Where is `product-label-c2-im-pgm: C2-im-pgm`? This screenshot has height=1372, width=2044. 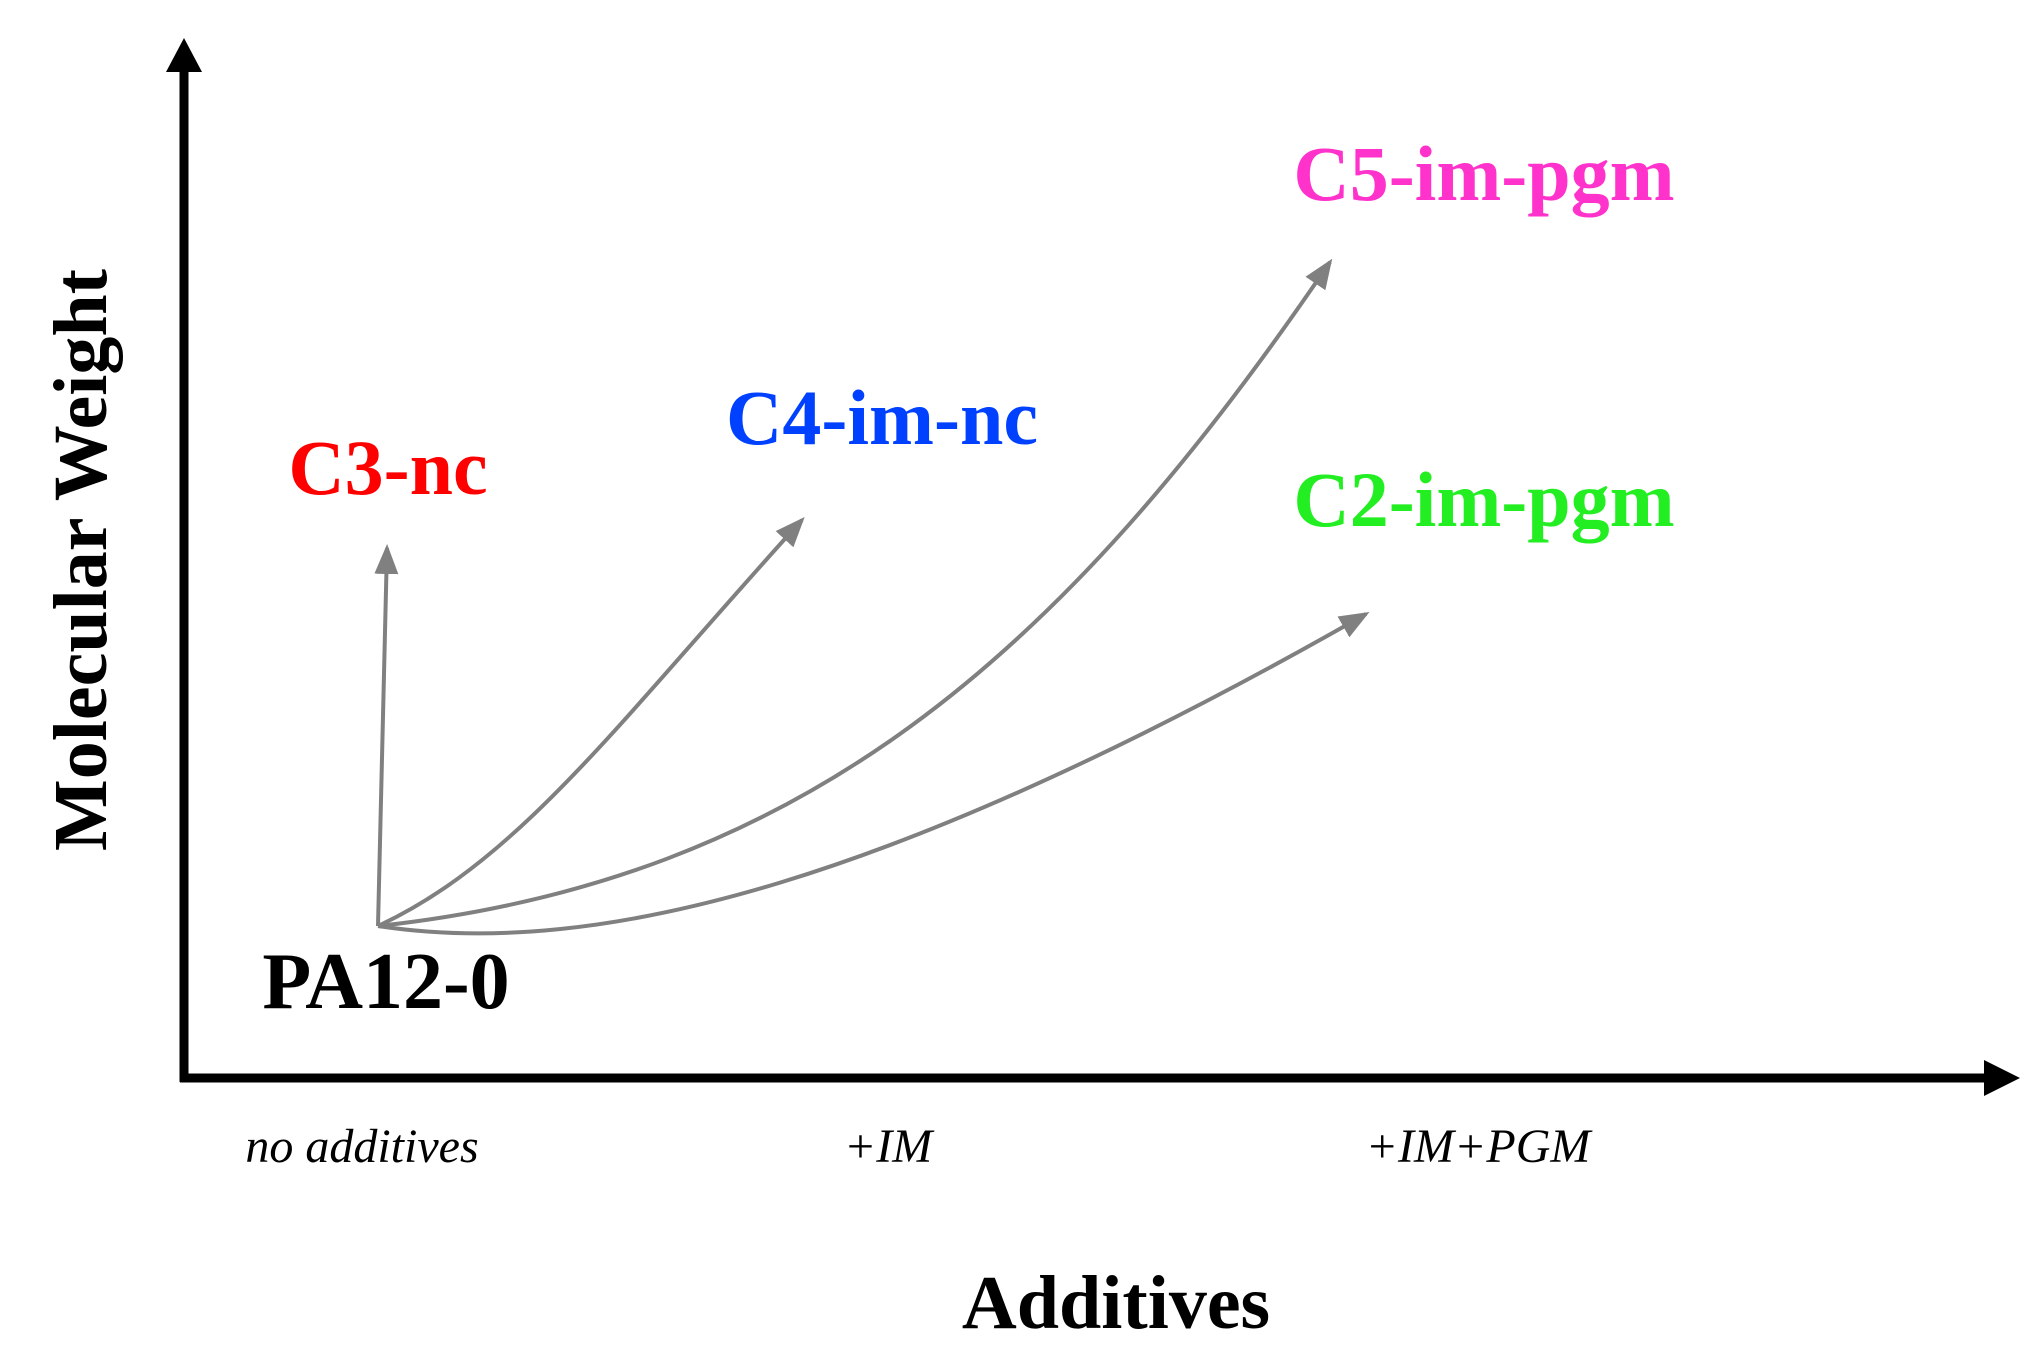 product-label-c2-im-pgm: C2-im-pgm is located at coordinates (1483, 499).